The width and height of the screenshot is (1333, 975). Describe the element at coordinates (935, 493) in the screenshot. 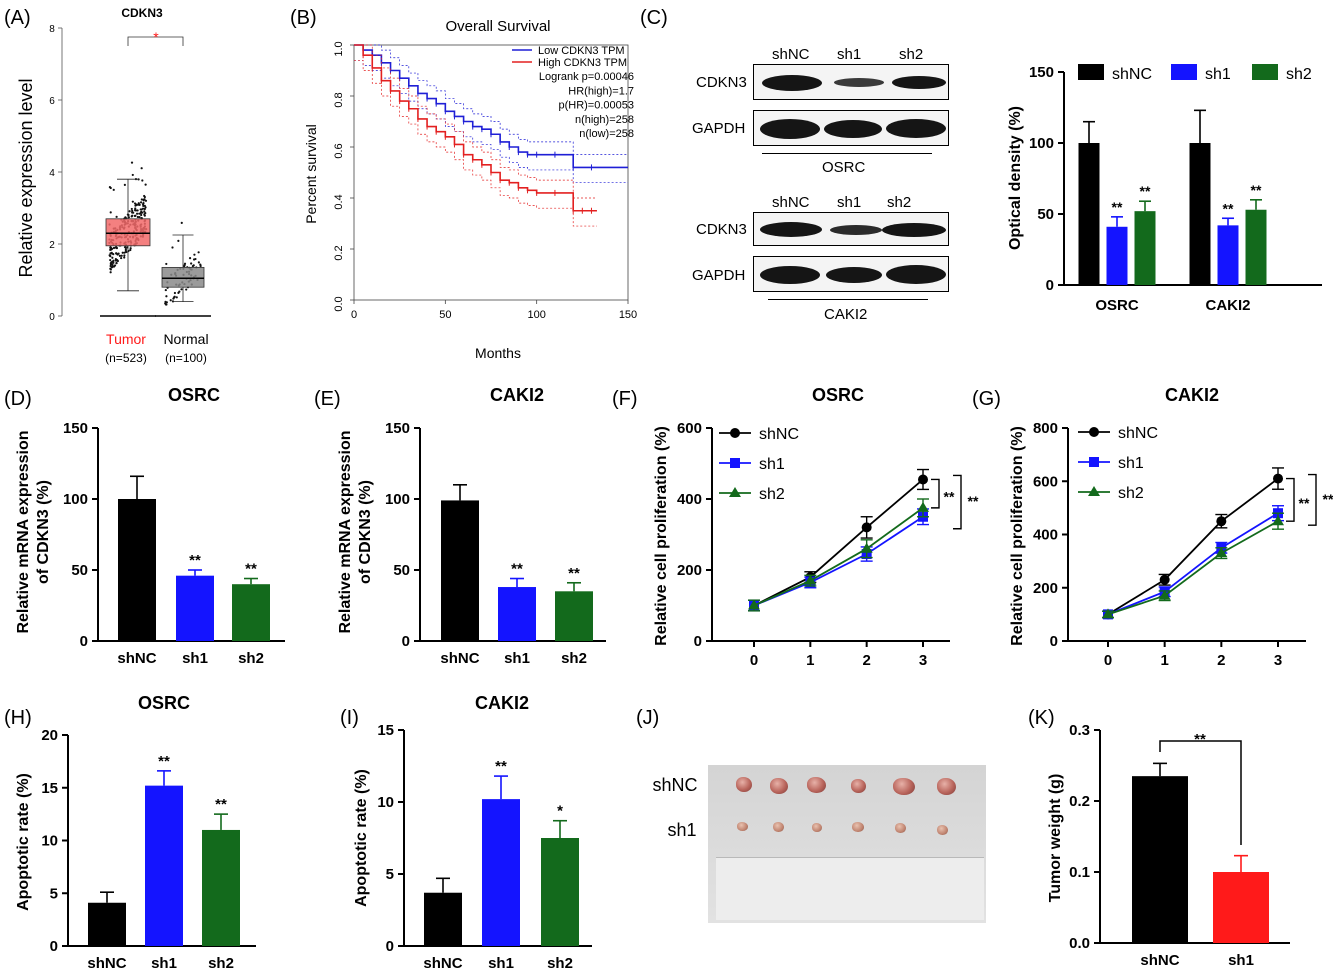

I see `significance-bracket` at that location.